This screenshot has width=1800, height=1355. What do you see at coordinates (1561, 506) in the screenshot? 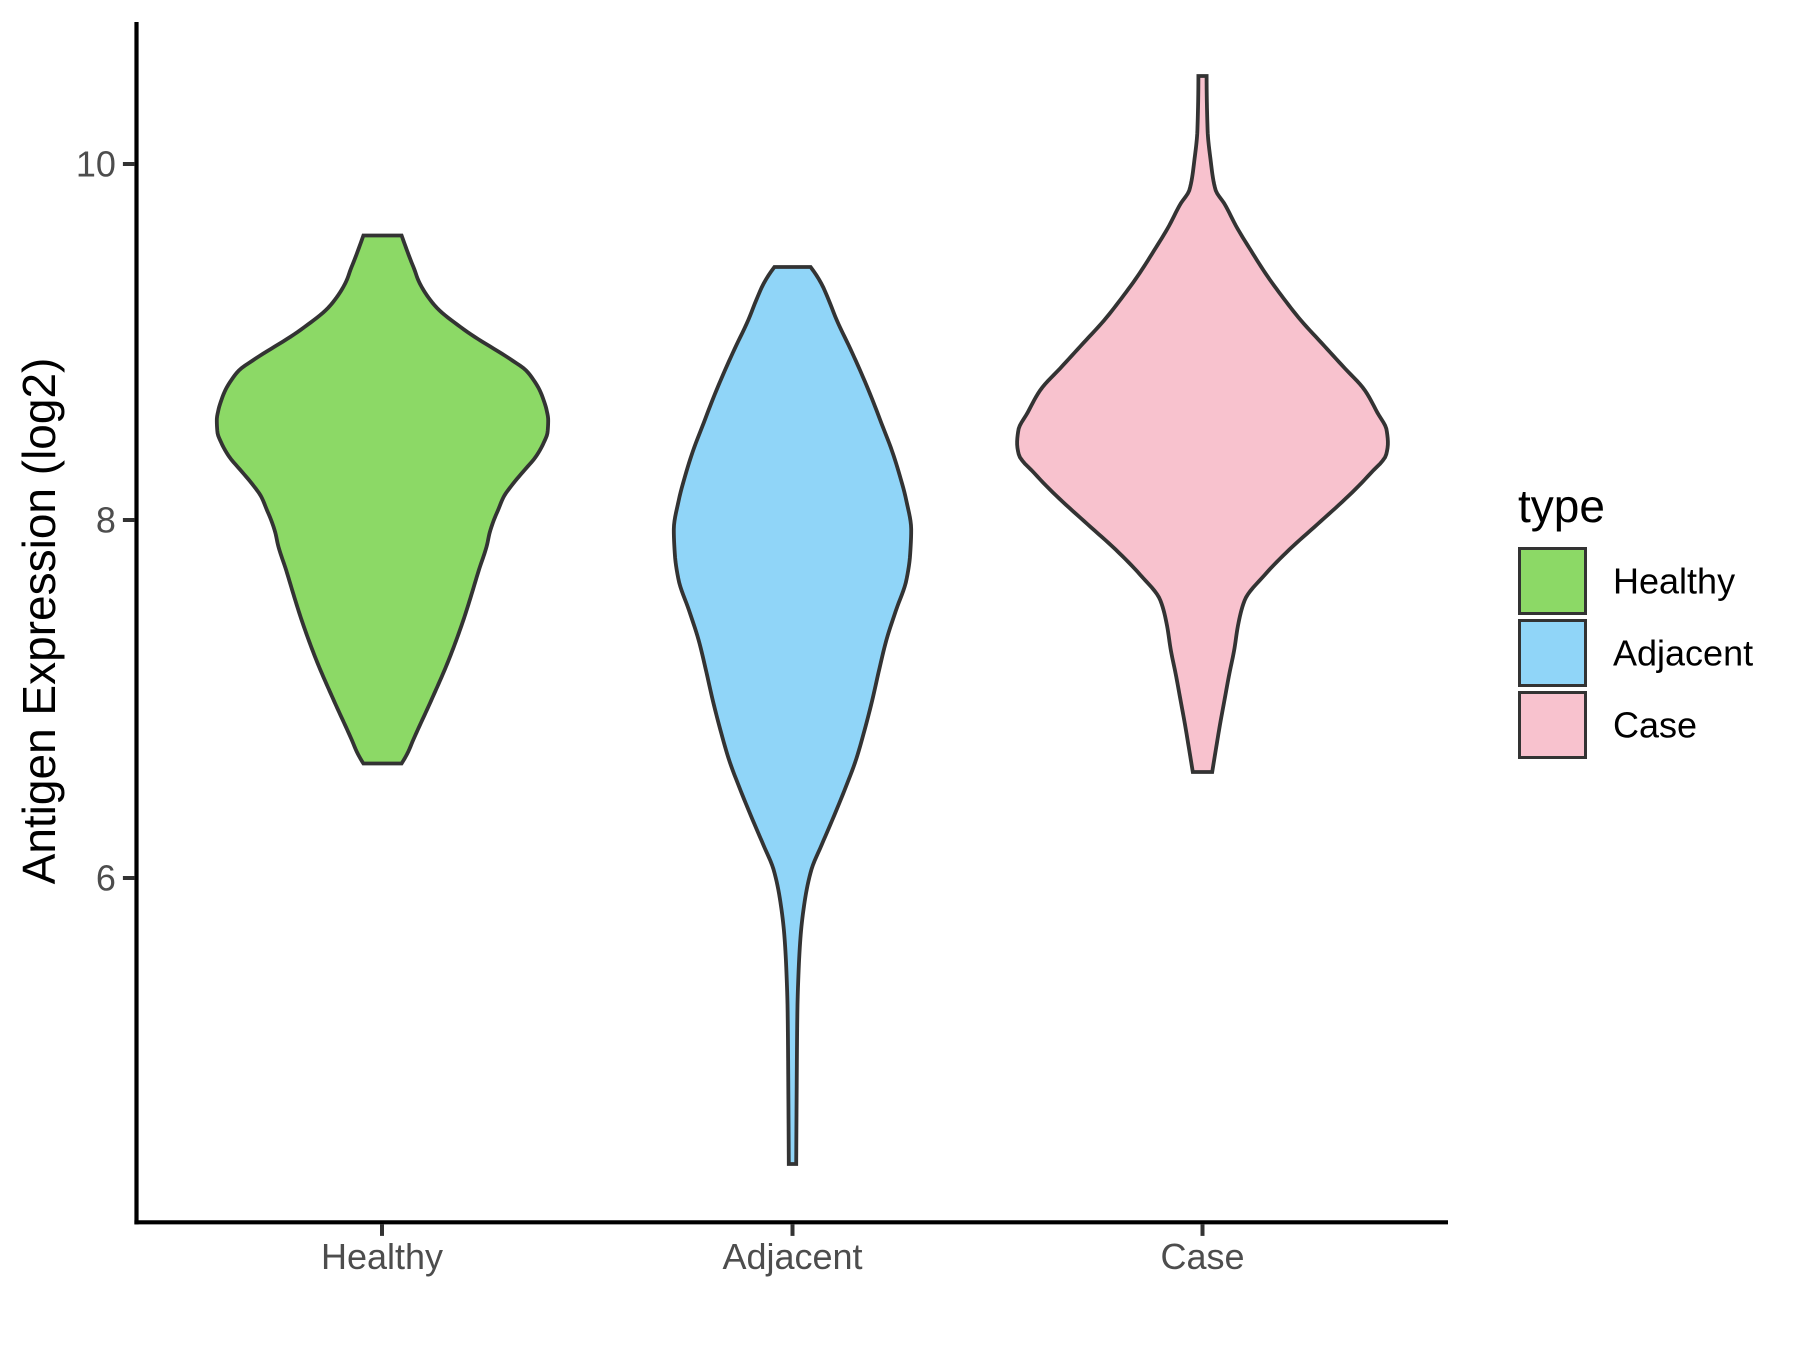
I see `svg-text: type` at bounding box center [1561, 506].